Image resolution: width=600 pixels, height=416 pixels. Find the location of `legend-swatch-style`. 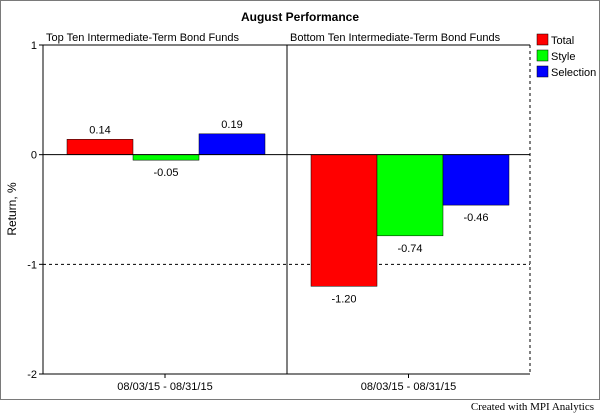

legend-swatch-style is located at coordinates (542, 55).